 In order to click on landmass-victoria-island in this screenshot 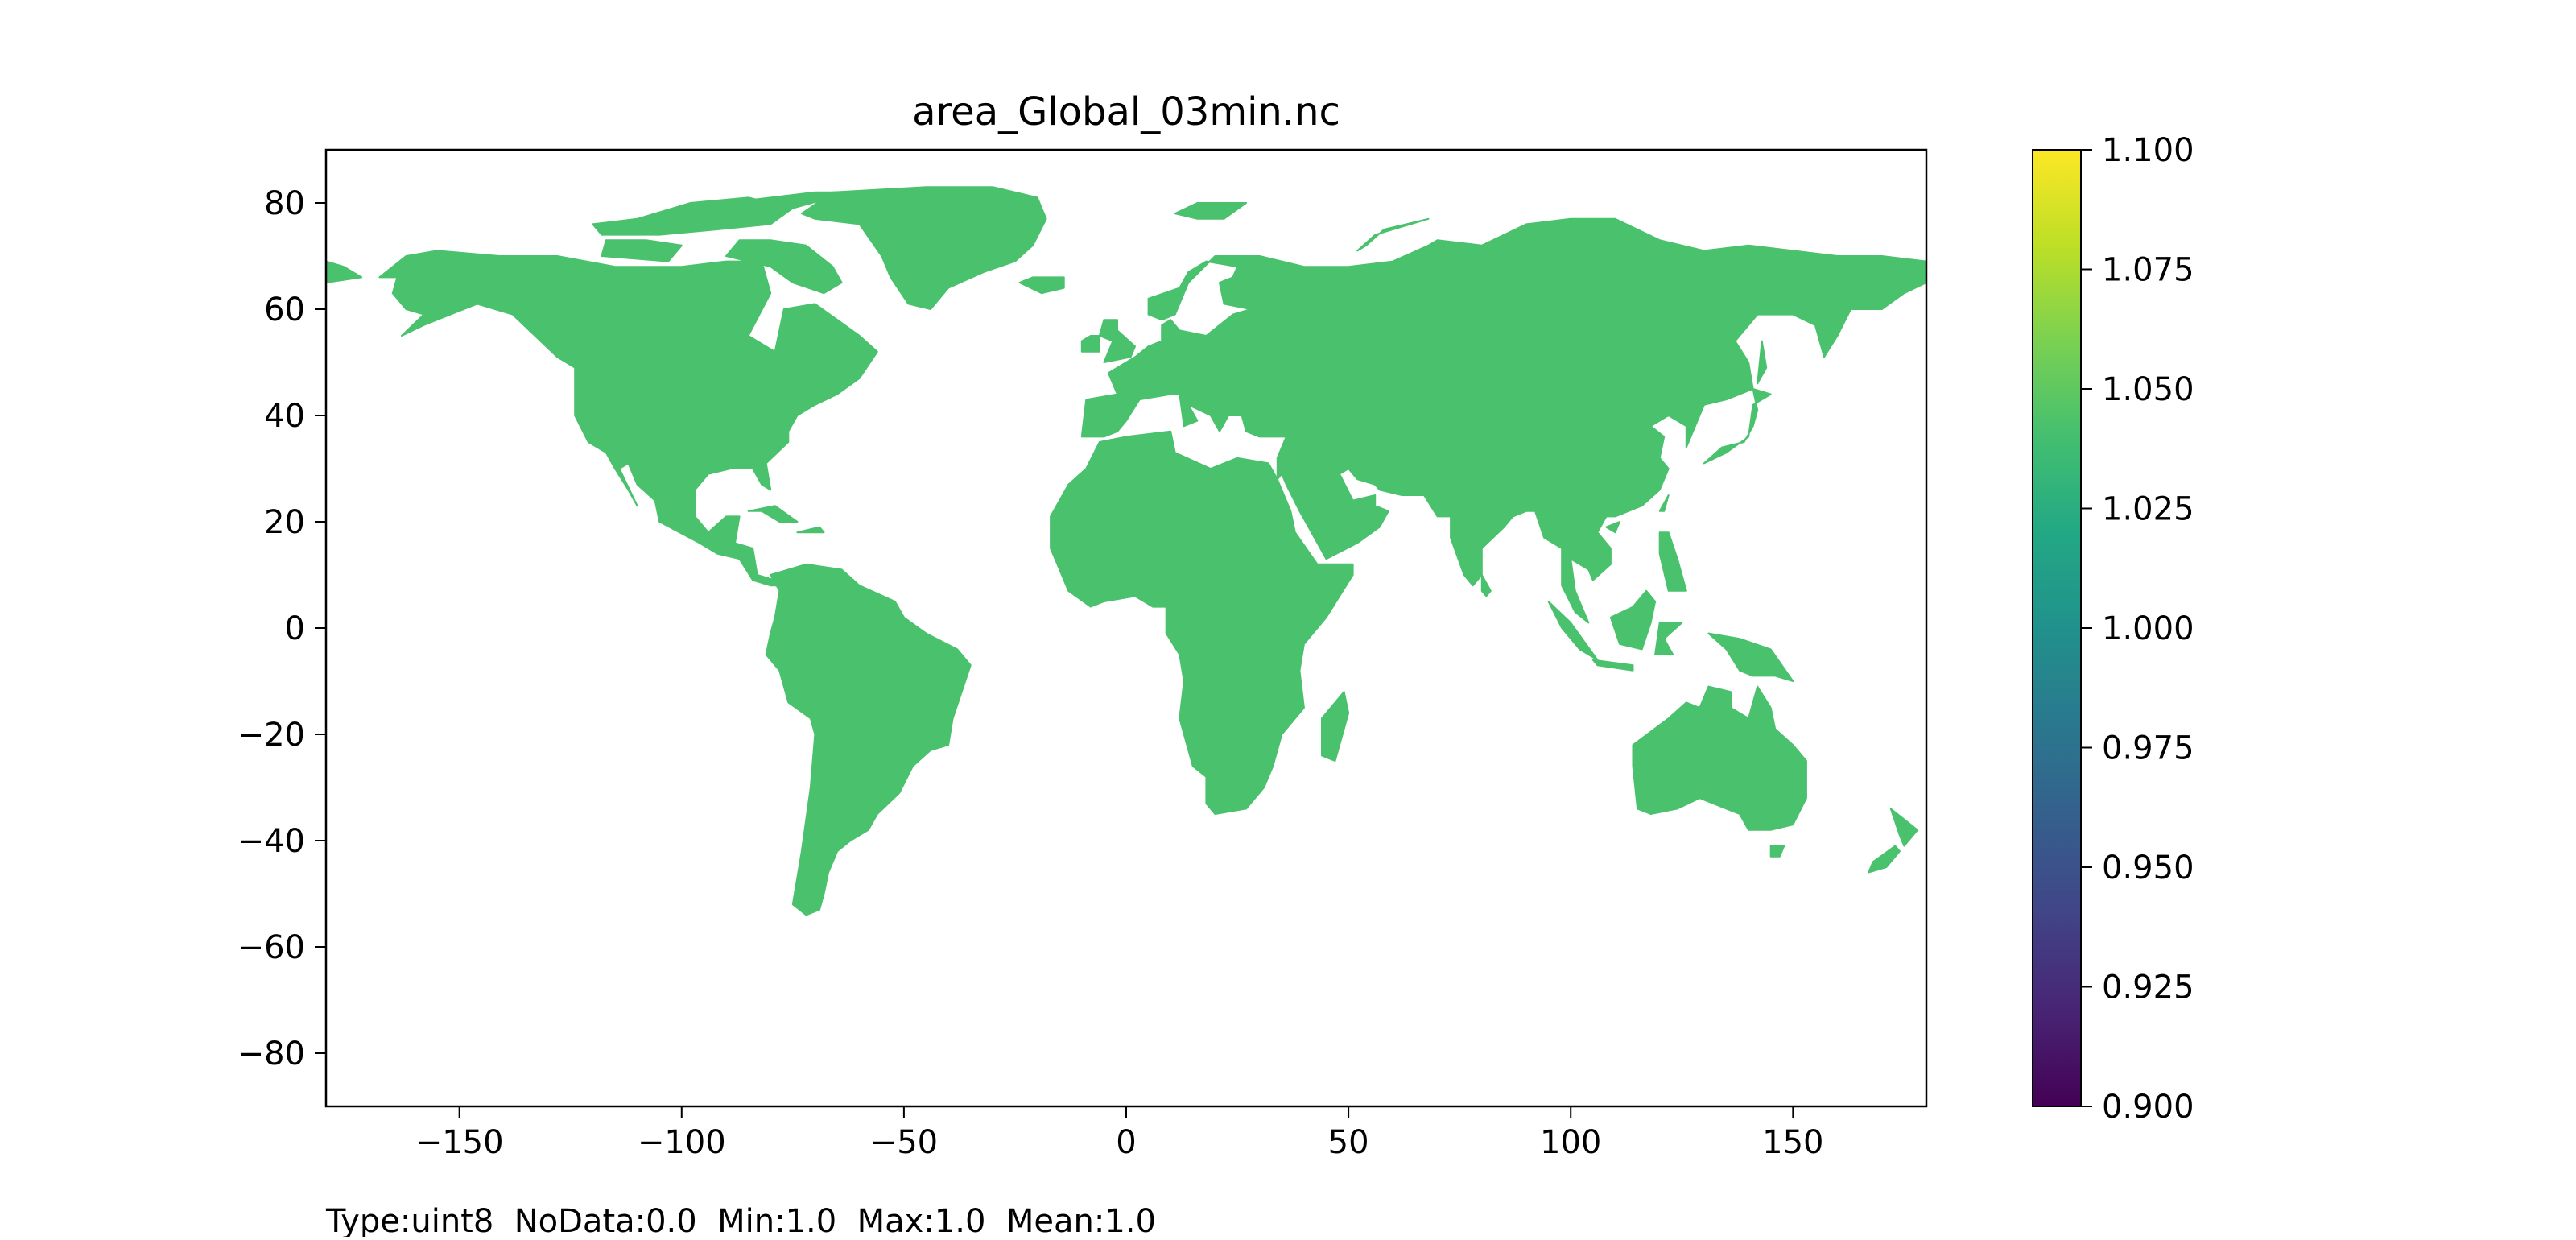, I will do `click(642, 251)`.